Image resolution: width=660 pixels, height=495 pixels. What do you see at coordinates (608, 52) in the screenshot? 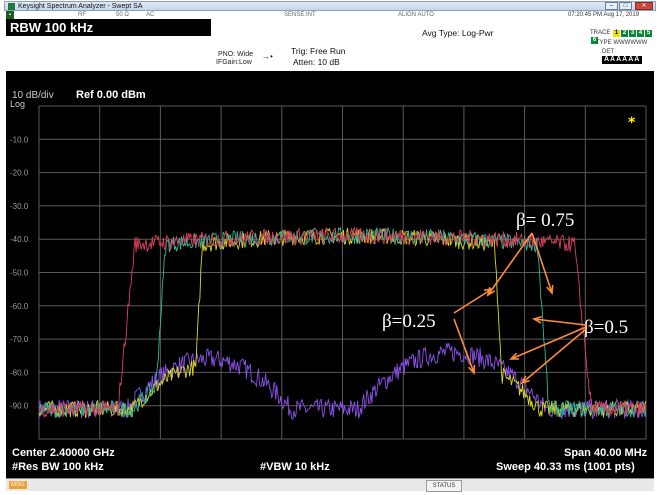
I see `det-label: DET` at bounding box center [608, 52].